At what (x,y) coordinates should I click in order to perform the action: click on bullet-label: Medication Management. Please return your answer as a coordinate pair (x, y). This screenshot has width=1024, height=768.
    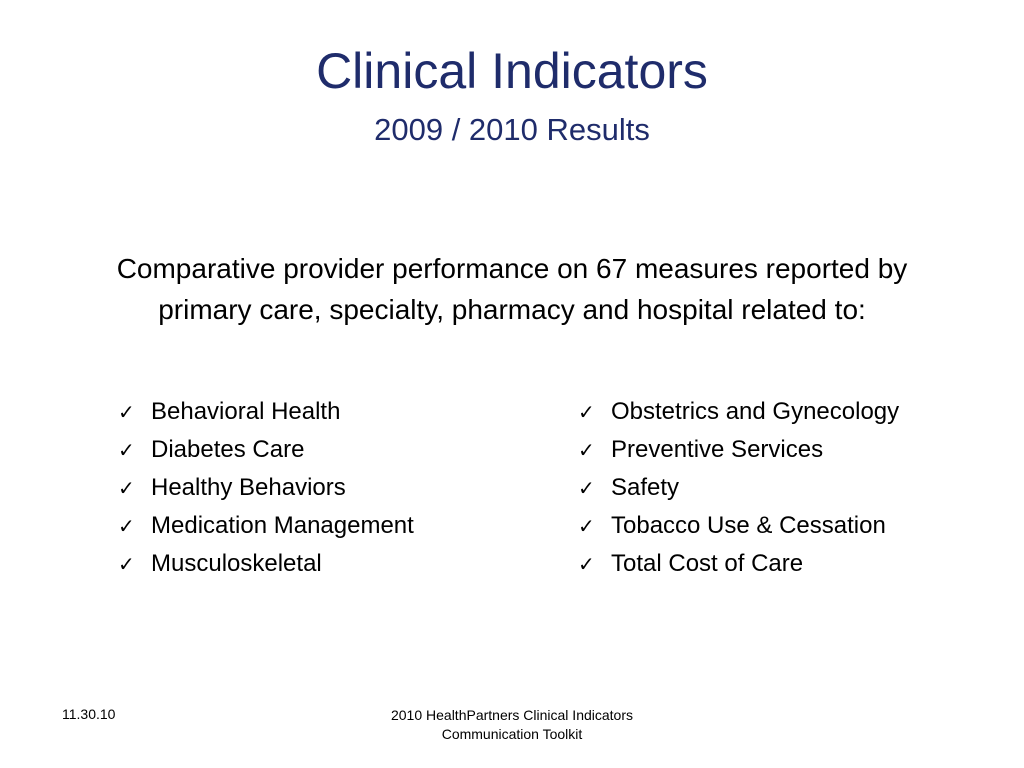
    Looking at the image, I should click on (282, 525).